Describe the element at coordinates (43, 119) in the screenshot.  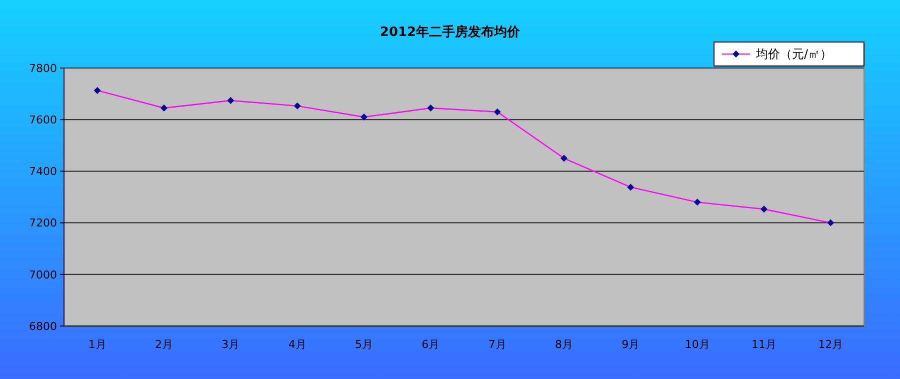
I see `y-tick-label: 7600` at that location.